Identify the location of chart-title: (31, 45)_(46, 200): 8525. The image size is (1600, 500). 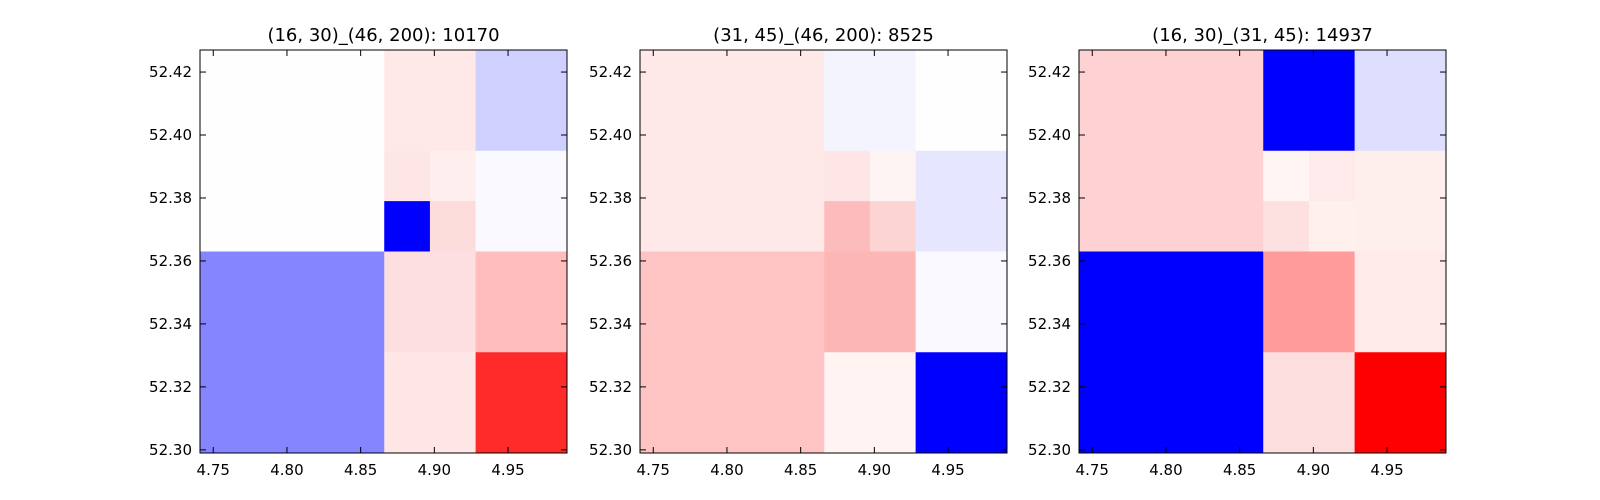
(823, 35).